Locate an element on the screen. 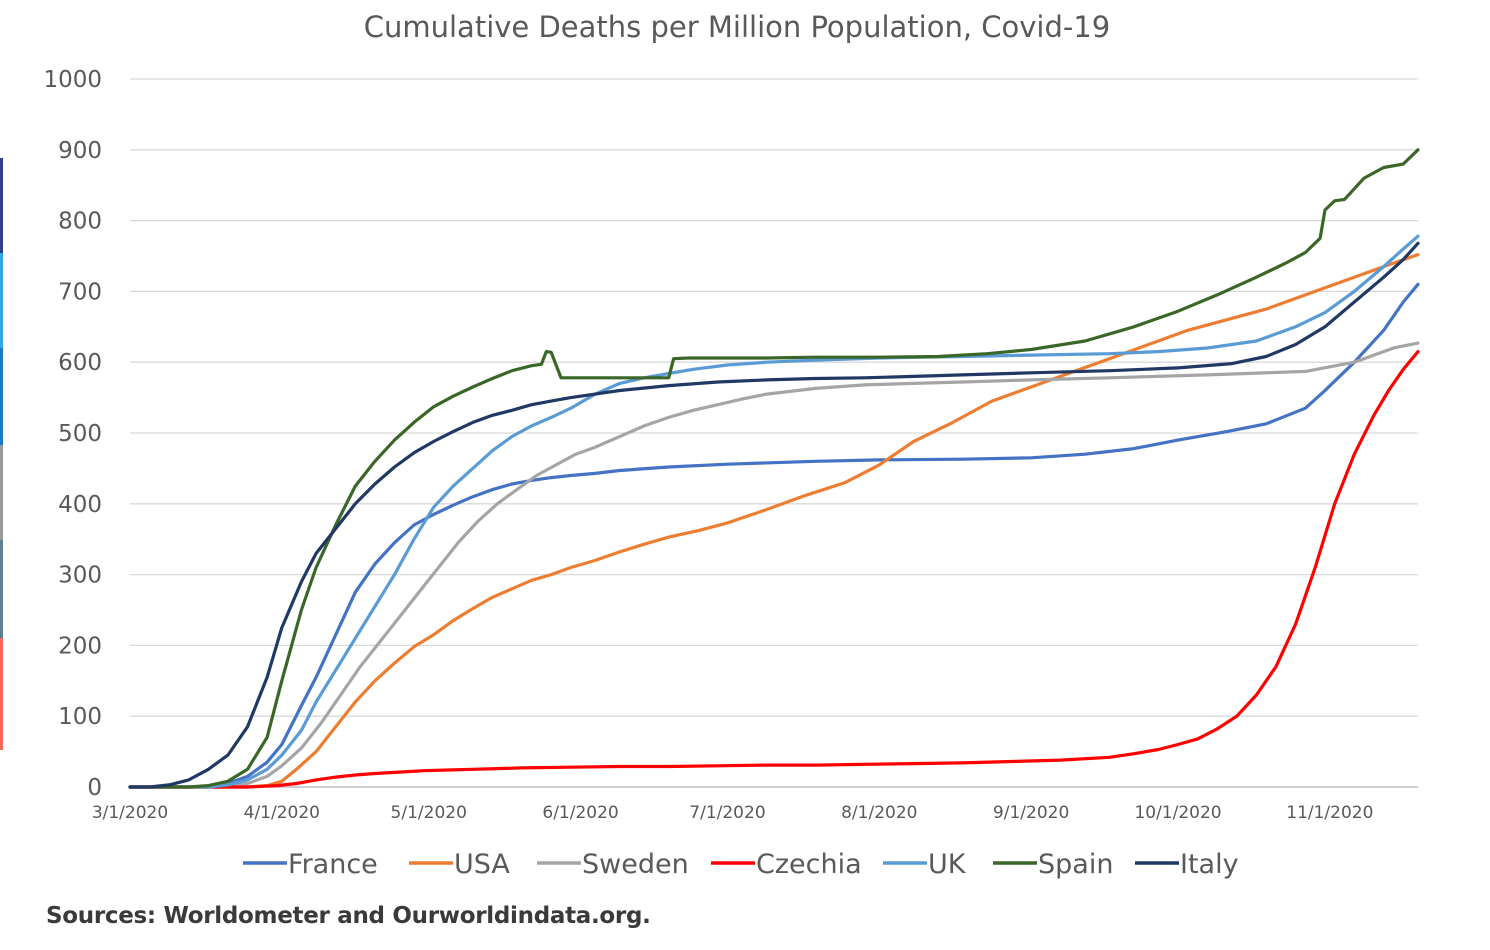 This screenshot has width=1490, height=950. y-tick-label: 0 is located at coordinates (94, 788).